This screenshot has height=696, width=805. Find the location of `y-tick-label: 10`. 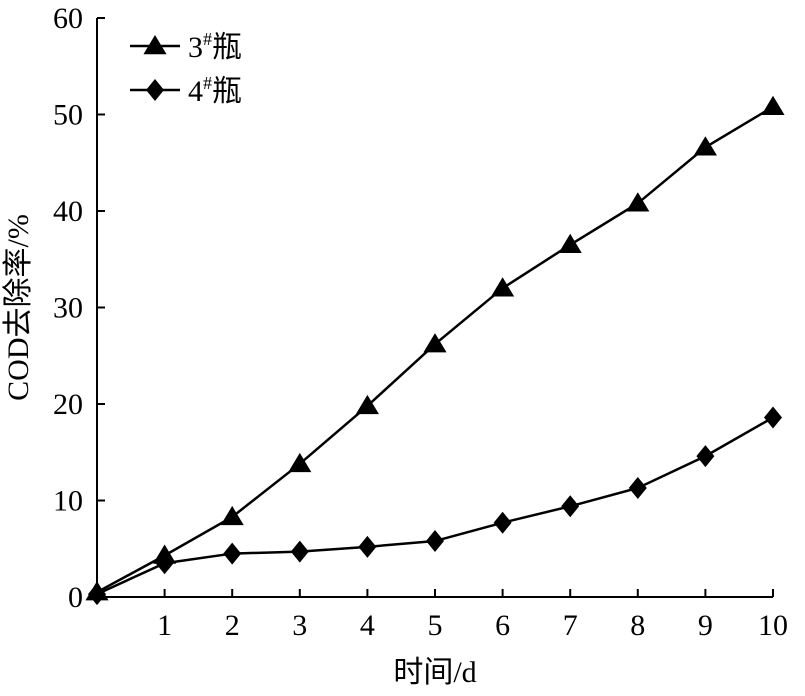

y-tick-label: 10 is located at coordinates (68, 501).